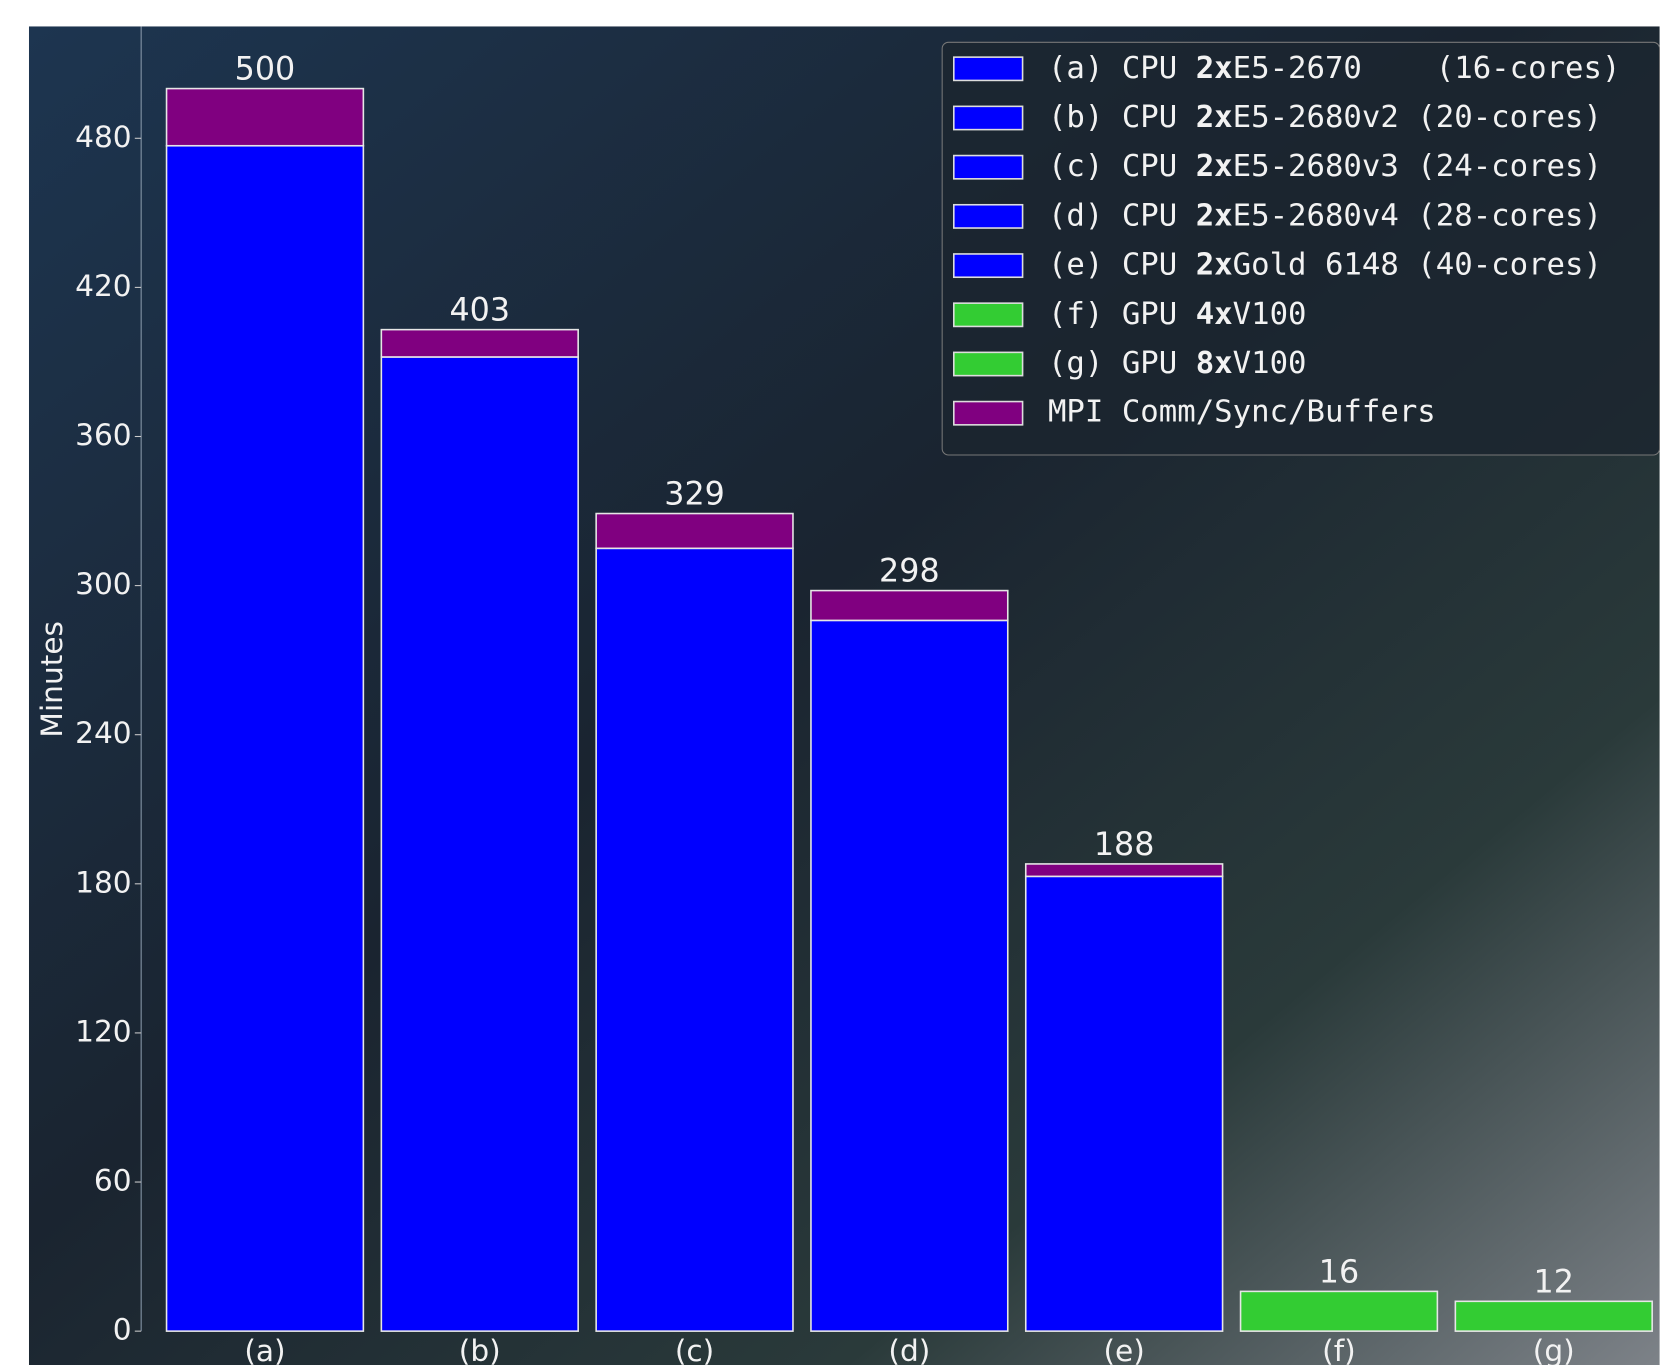  I want to click on legend-label-part: (b) CPU, so click(1122, 116).